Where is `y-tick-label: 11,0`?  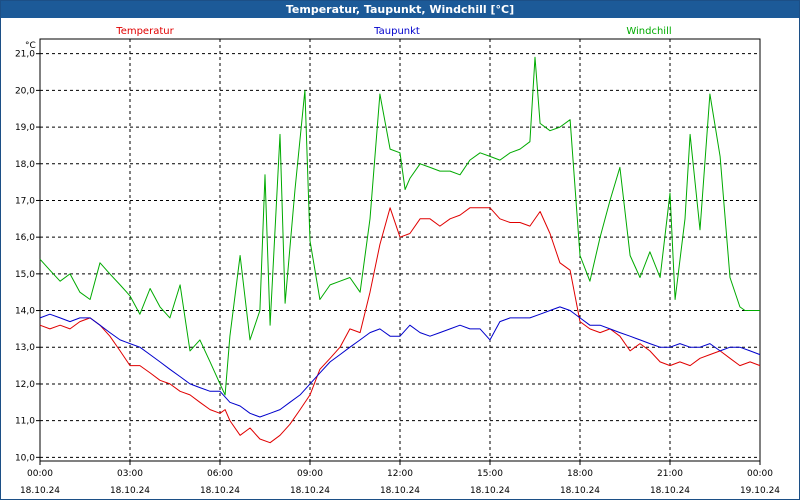 y-tick-label: 11,0 is located at coordinates (25, 422).